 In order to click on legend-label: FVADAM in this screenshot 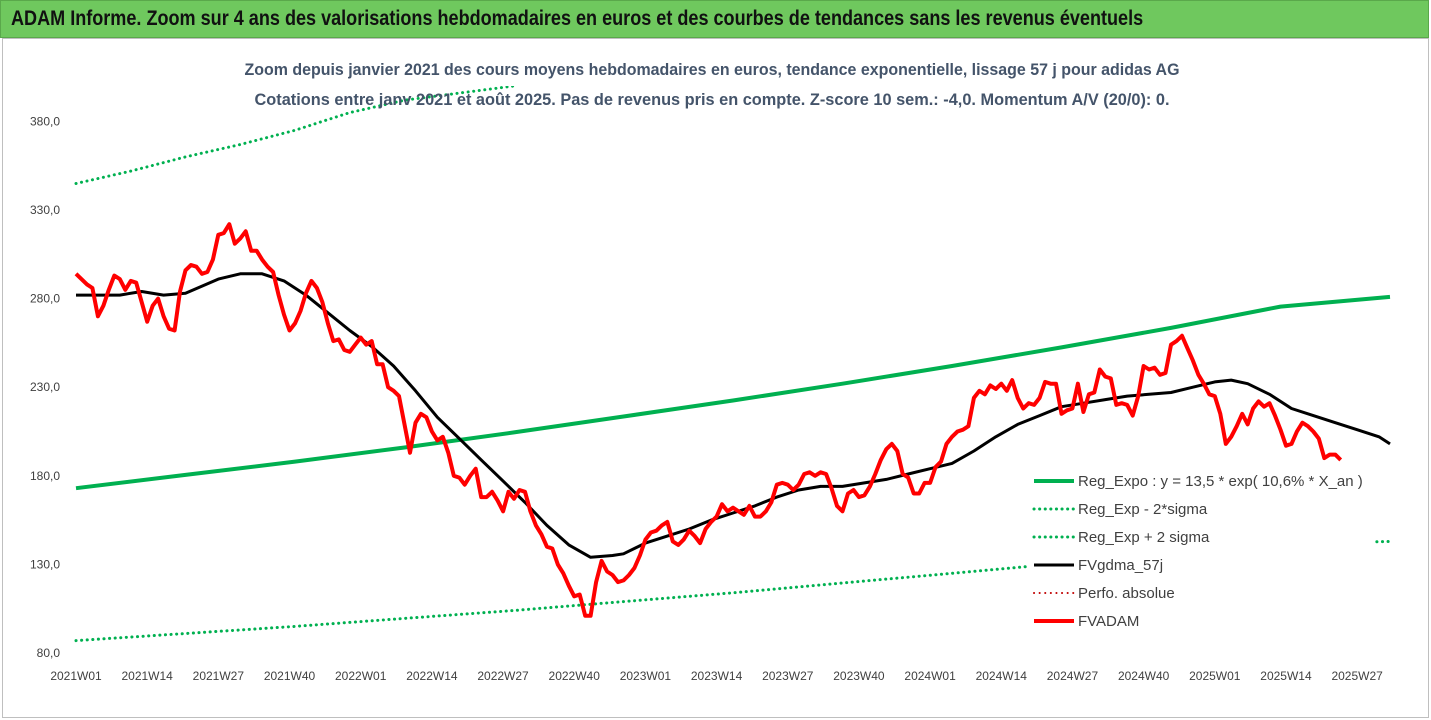, I will do `click(1108, 621)`.